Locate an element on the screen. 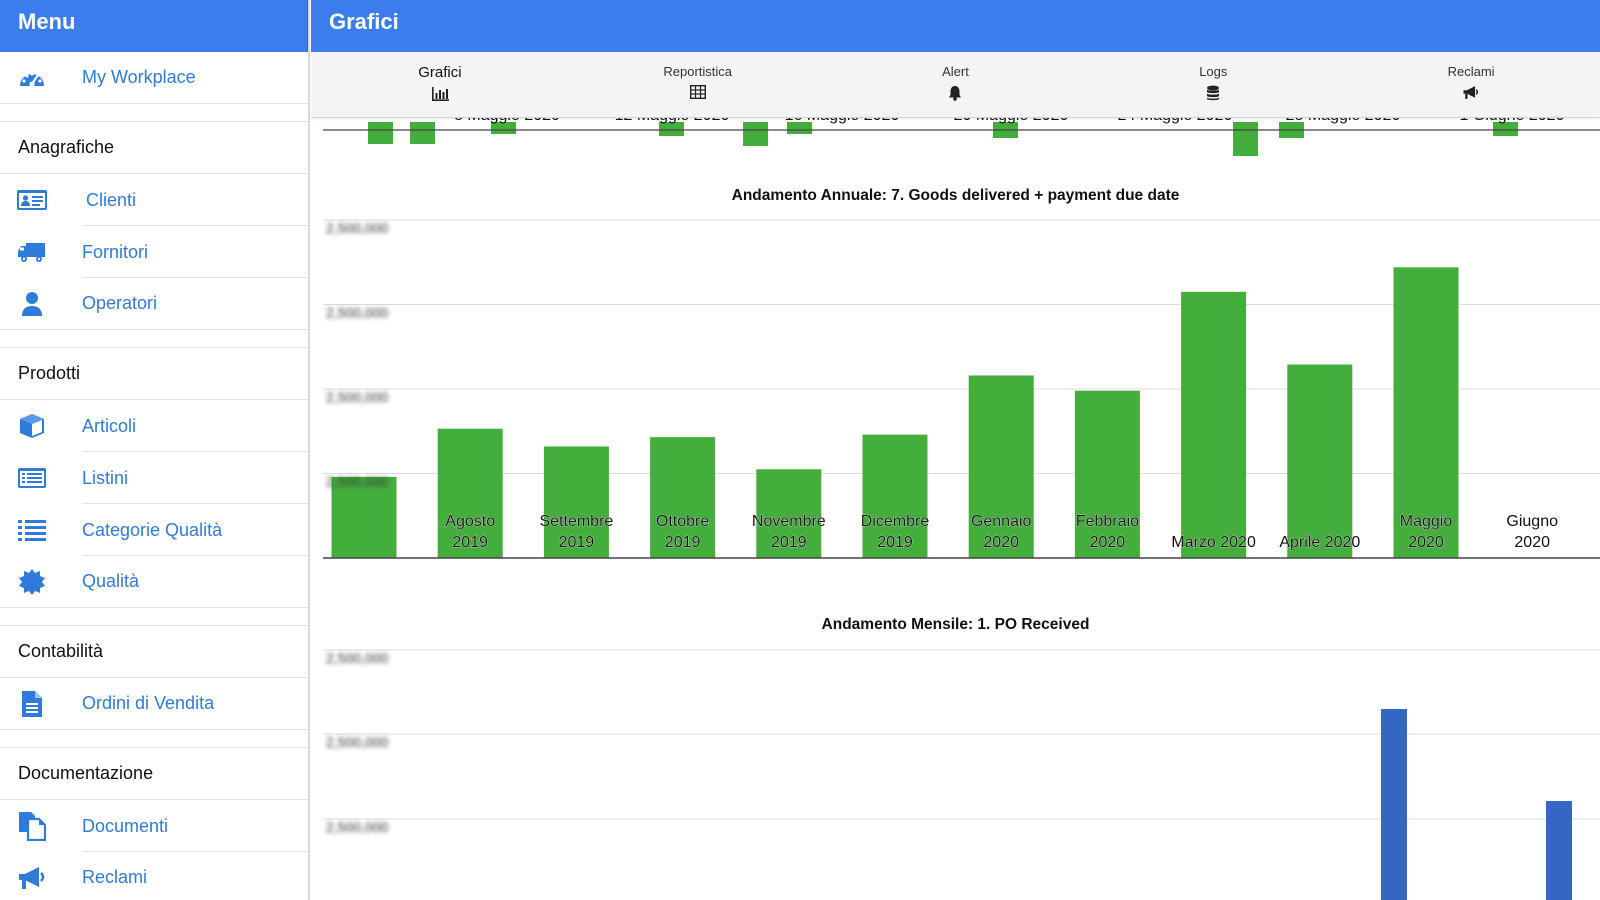 The height and width of the screenshot is (900, 1600). file-icon is located at coordinates (41, 704).